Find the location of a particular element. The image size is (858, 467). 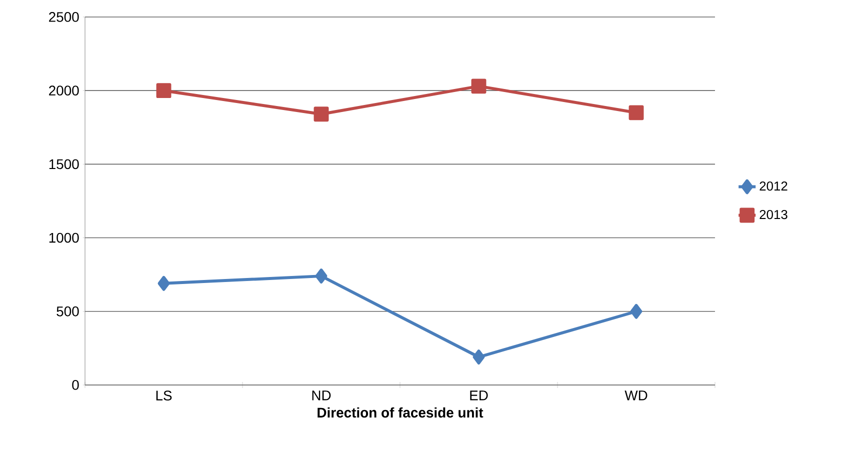

y-tick-label: 1000 is located at coordinates (64, 237).